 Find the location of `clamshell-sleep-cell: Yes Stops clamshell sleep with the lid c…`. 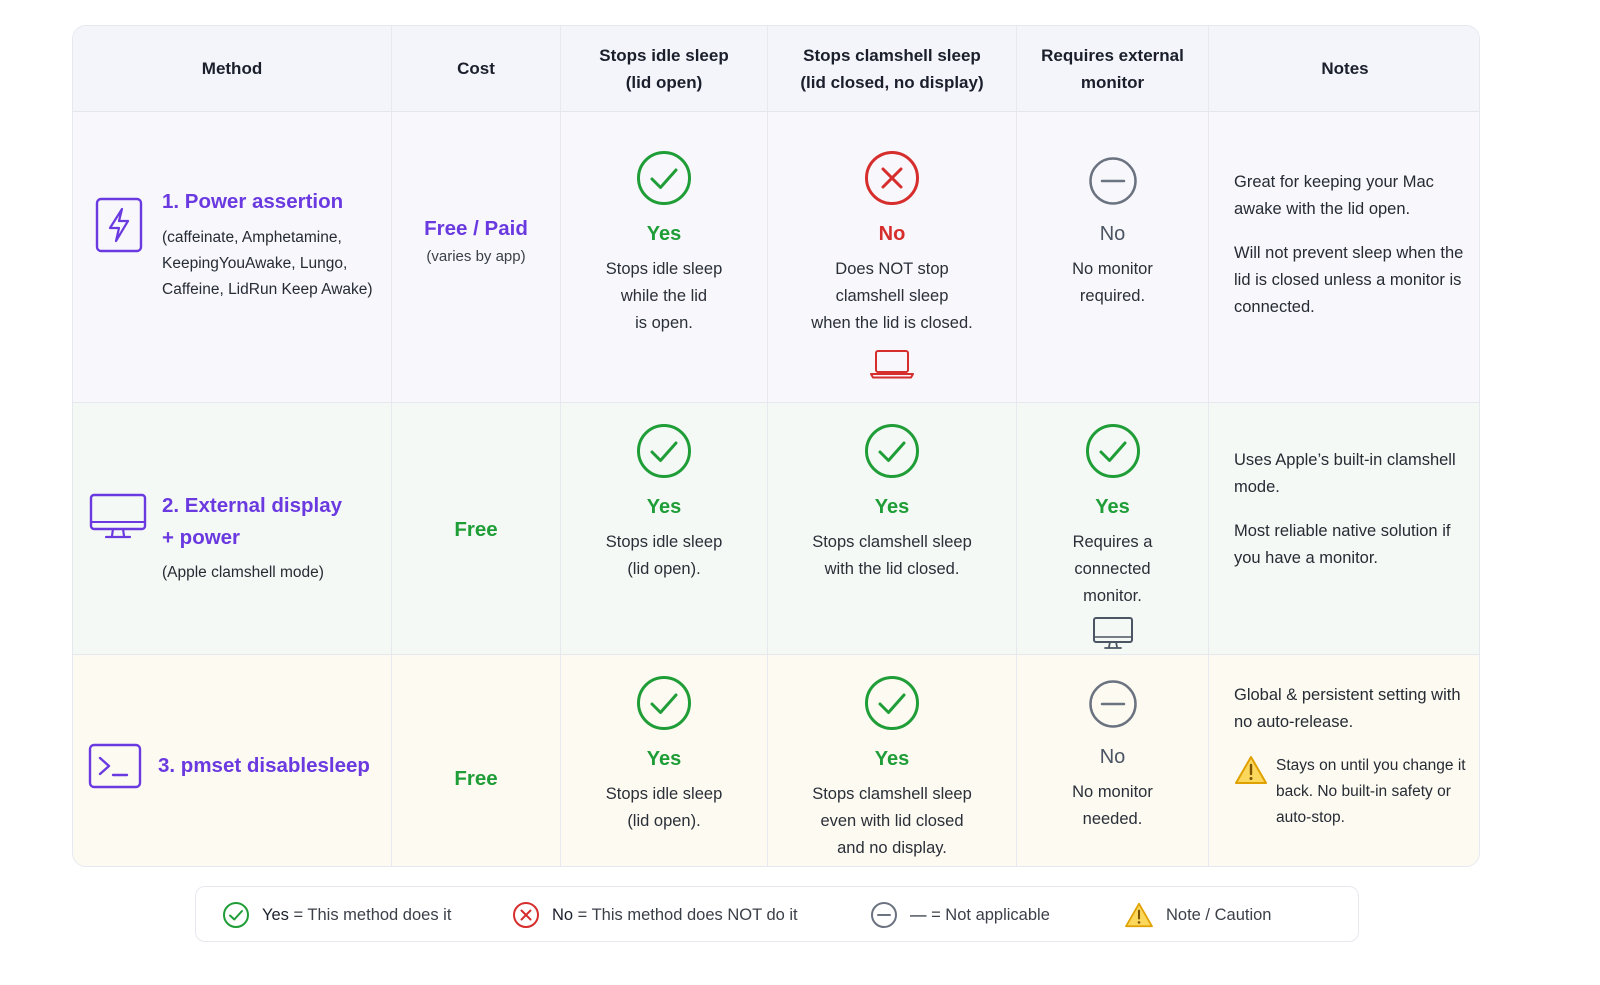

clamshell-sleep-cell: Yes Stops clamshell sleep with the lid c… is located at coordinates (891, 528).